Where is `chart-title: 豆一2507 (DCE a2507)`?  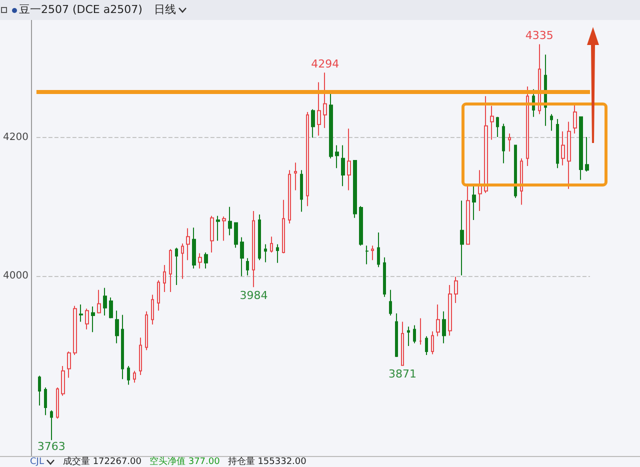
chart-title: 豆一2507 (DCE a2507) is located at coordinates (80, 10).